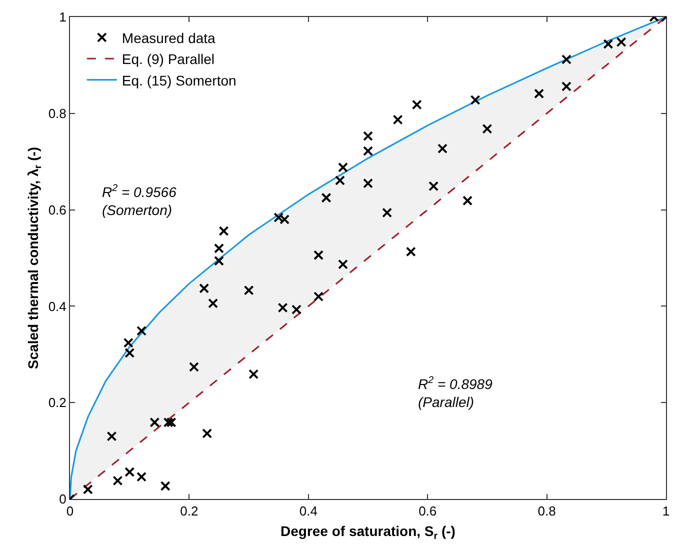 Image resolution: width=680 pixels, height=554 pixels. I want to click on y-tick-label: 0, so click(62, 499).